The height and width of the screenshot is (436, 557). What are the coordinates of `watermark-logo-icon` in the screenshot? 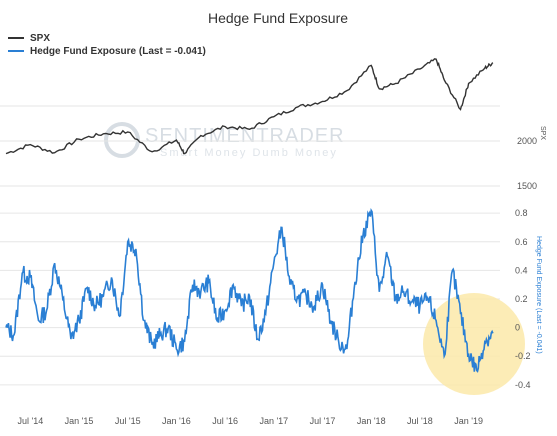 It's located at (122, 140).